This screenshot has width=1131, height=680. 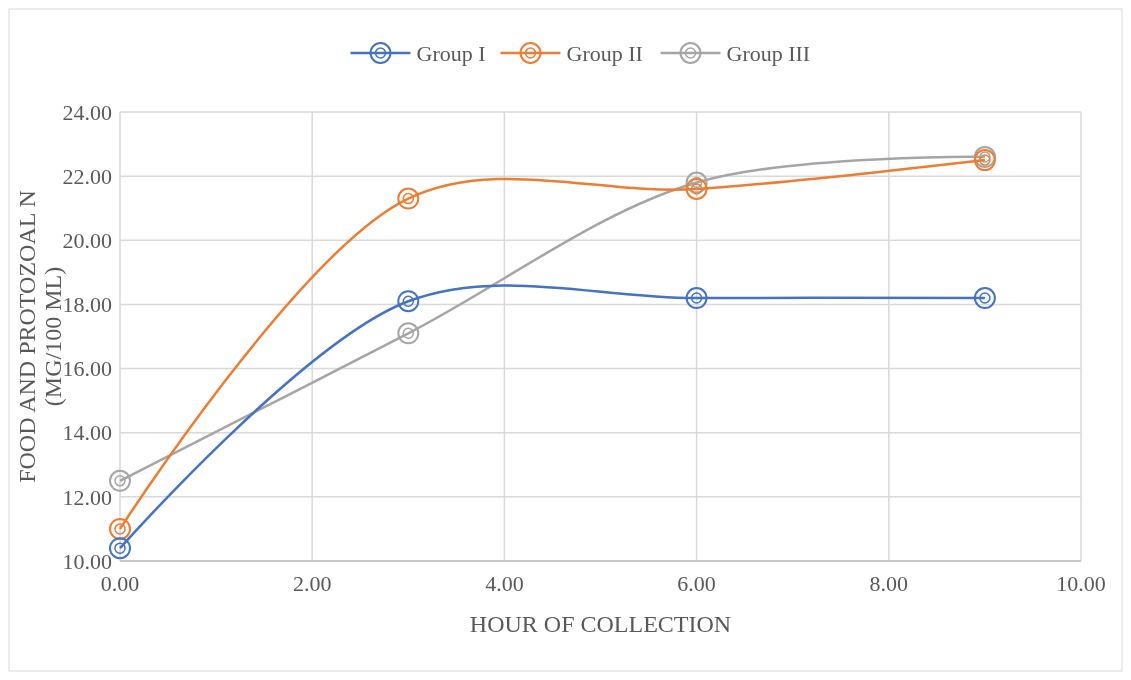 I want to click on x-tick-label: 2.00, so click(x=312, y=583).